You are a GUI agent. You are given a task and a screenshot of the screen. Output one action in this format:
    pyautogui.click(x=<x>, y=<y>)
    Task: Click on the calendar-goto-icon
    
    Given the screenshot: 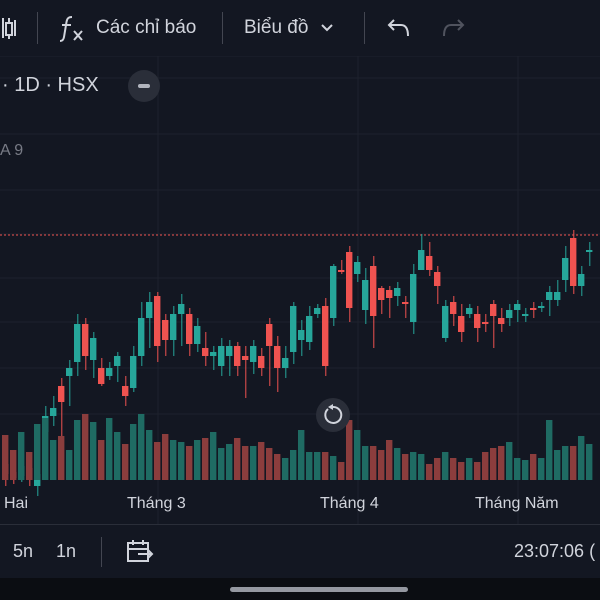 What is the action you would take?
    pyautogui.click(x=140, y=552)
    